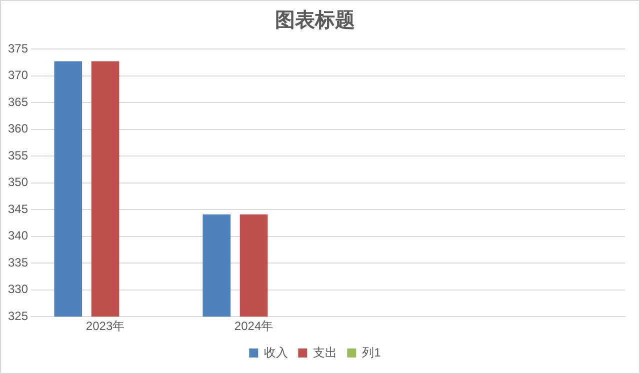 This screenshot has width=640, height=374. I want to click on x-tick-label: 2024年, so click(254, 326).